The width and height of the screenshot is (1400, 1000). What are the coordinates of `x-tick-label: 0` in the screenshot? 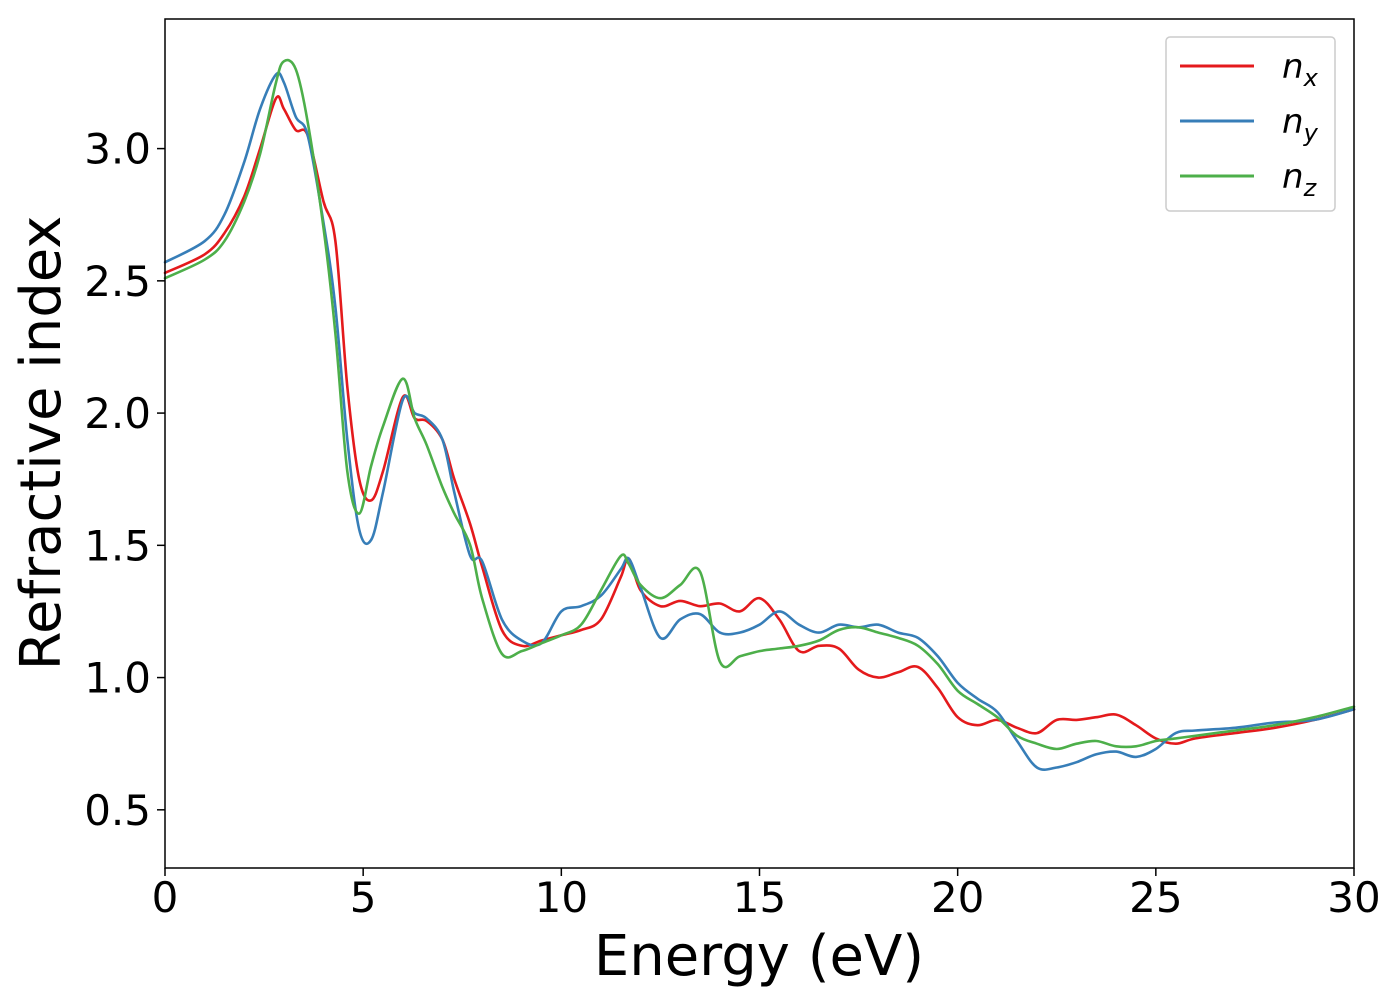 It's located at (165, 897).